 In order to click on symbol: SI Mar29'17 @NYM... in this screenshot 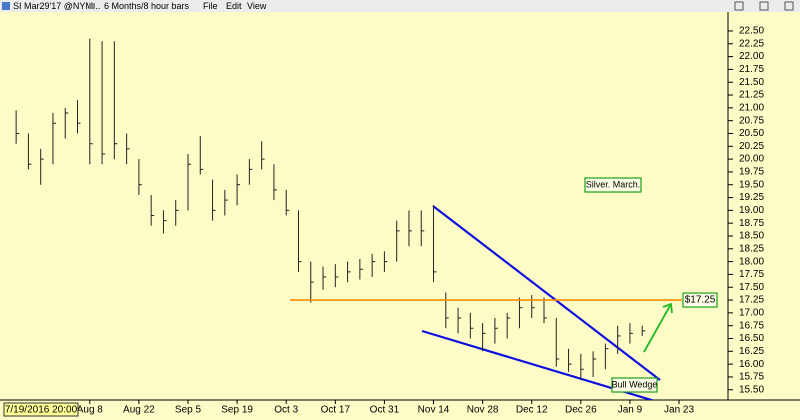, I will do `click(56, 6)`.